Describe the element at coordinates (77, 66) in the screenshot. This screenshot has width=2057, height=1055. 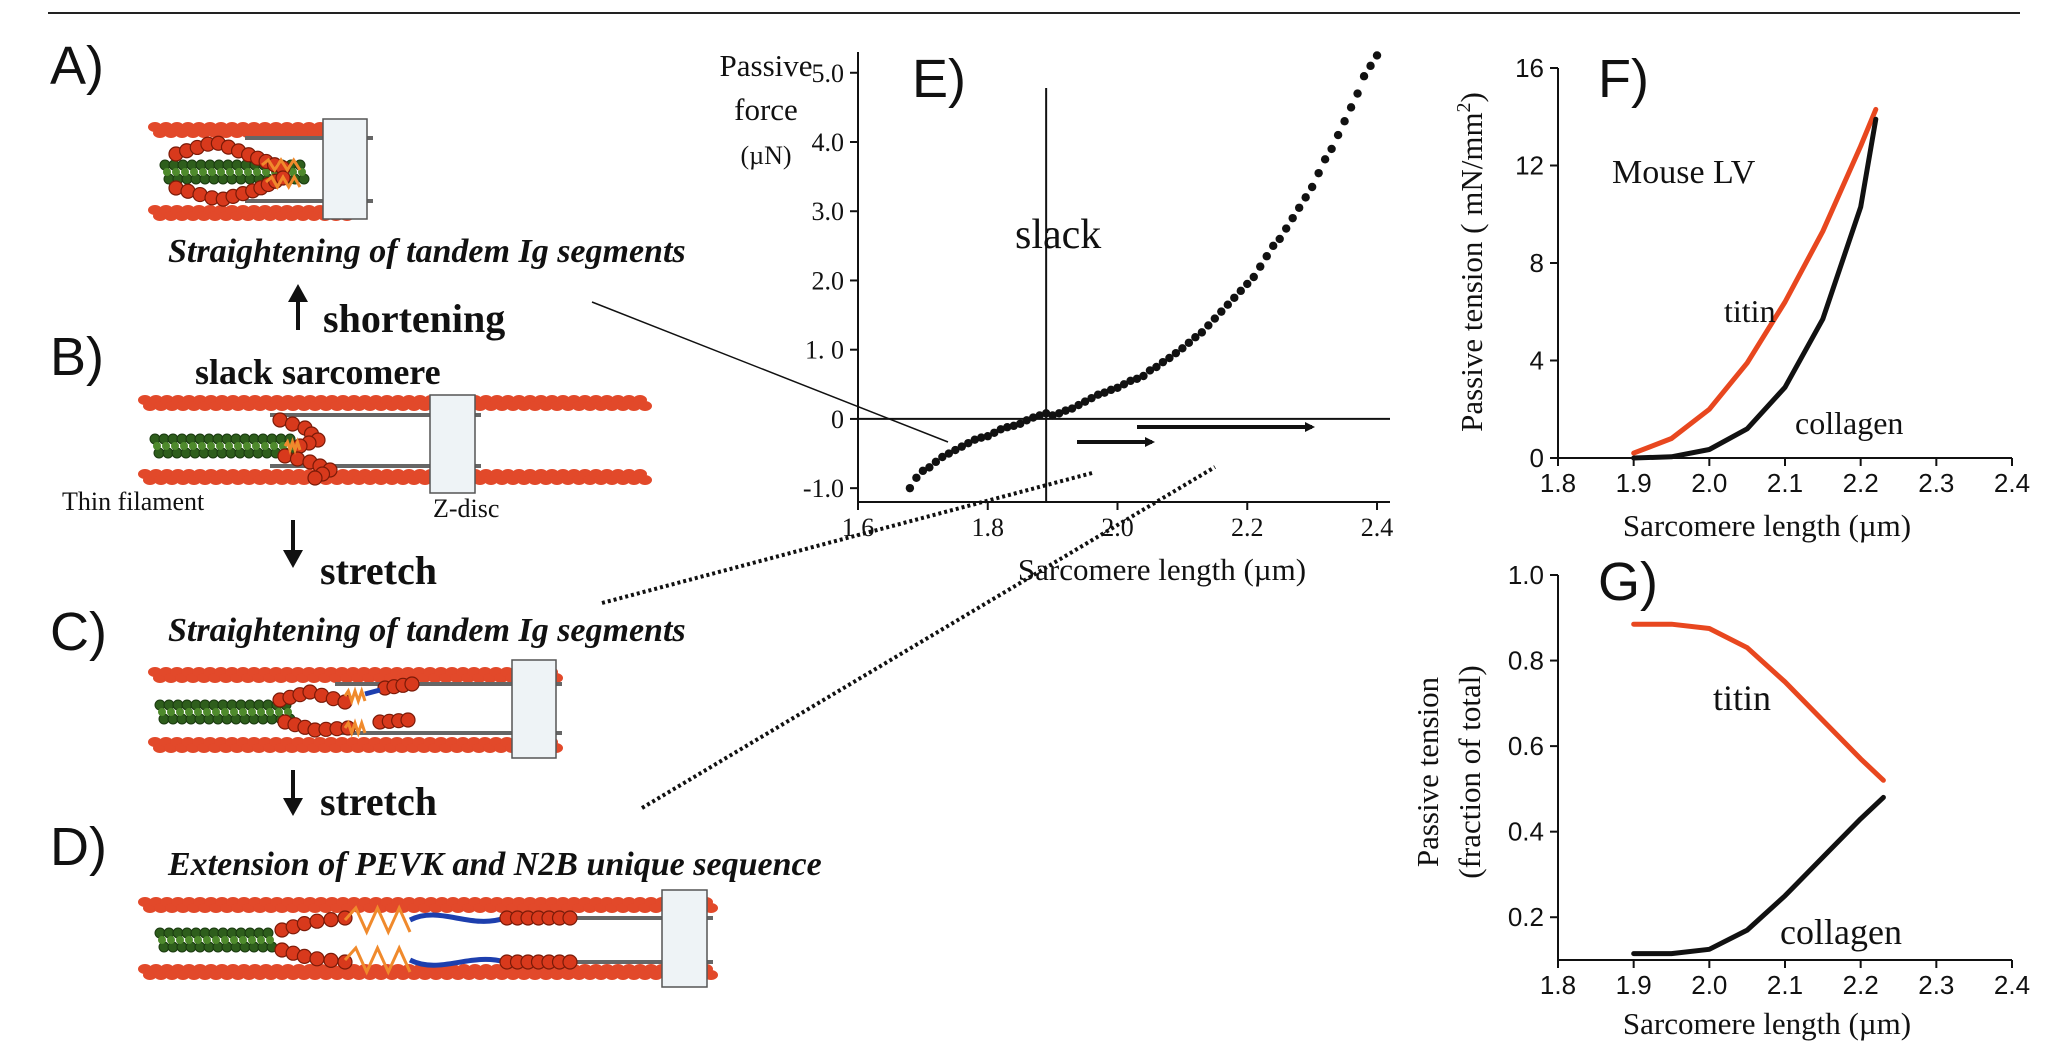
I see `panel-letter-a: A)` at that location.